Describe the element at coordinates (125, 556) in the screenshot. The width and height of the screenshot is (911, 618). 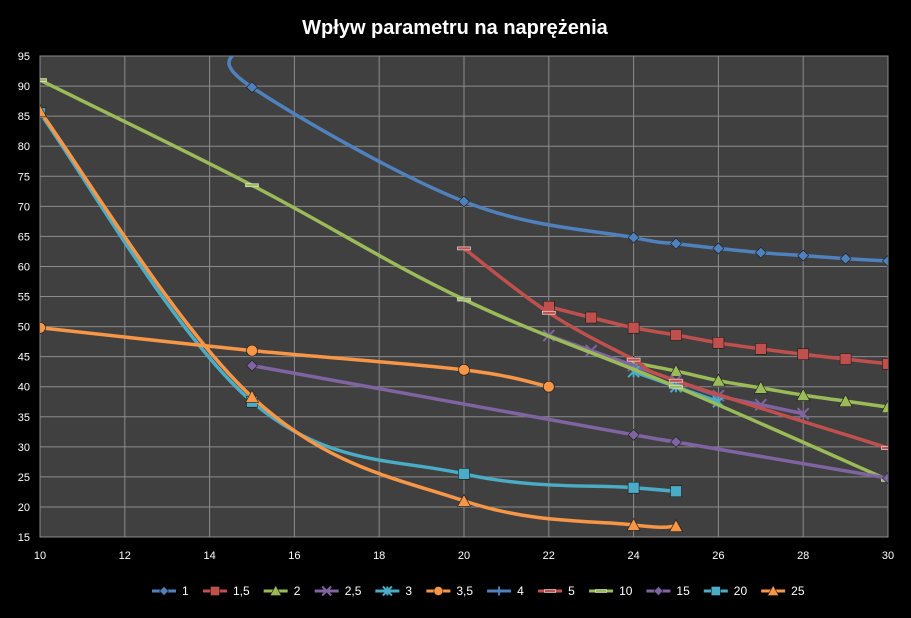
I see `x-tick-label: 12` at that location.